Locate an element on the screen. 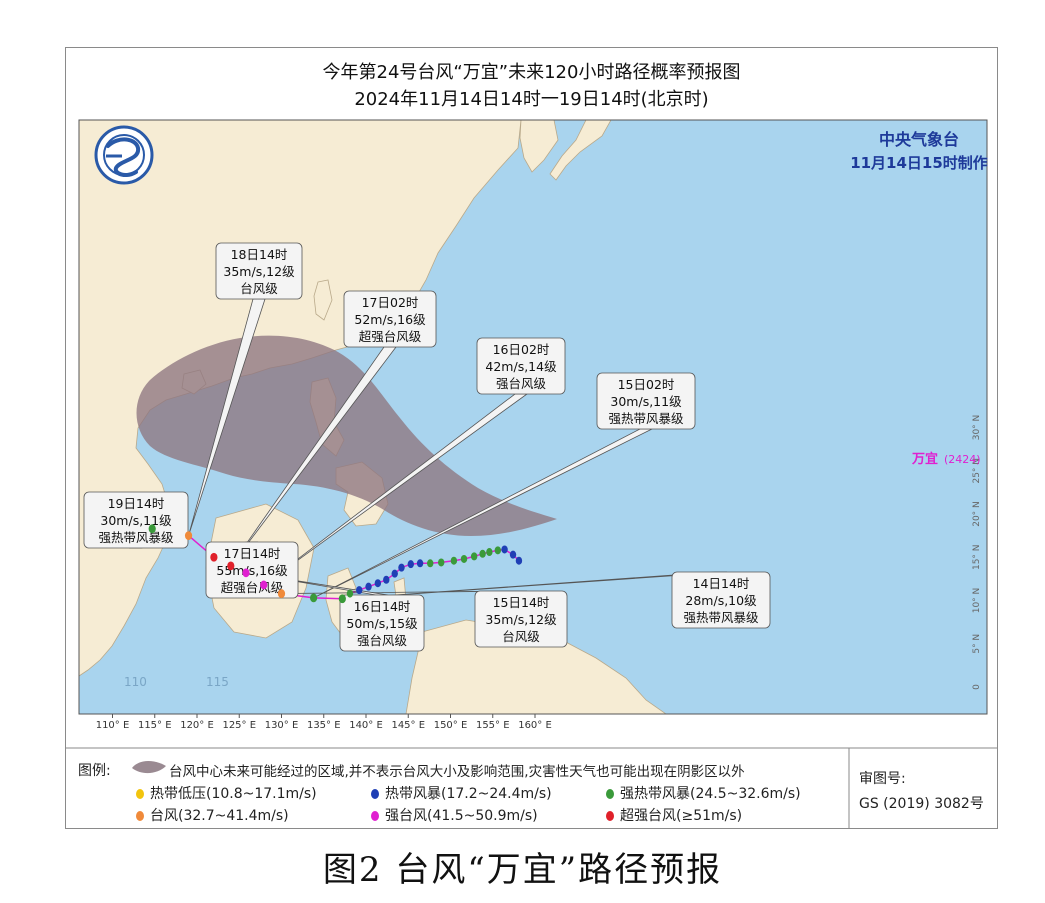 The image size is (1045, 903). legend-item-td: 热带低压(10.8~17.1m/s) is located at coordinates (226, 793).